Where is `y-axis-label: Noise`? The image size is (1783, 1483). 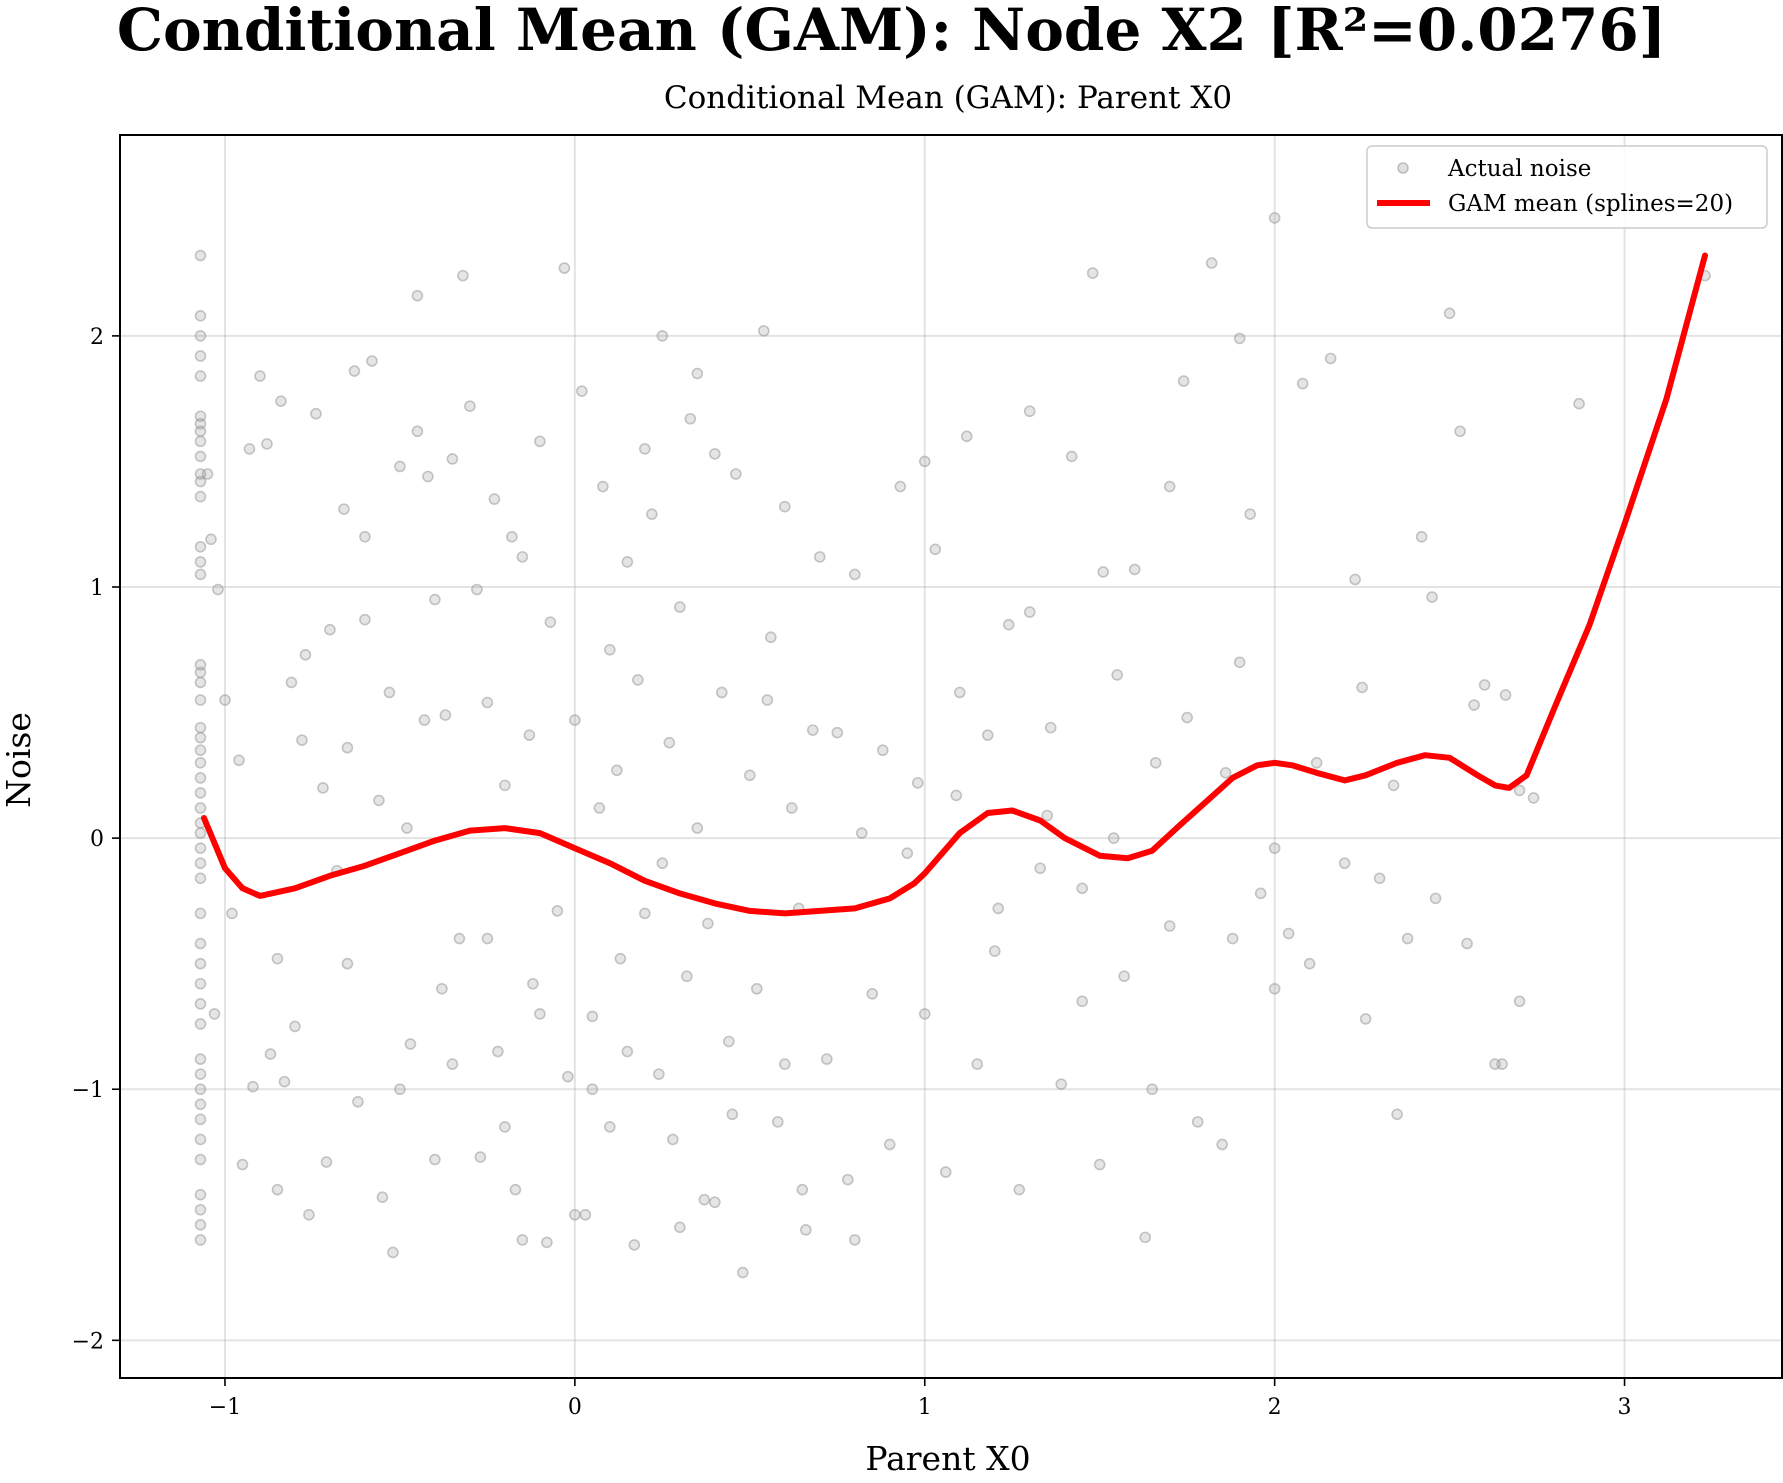
y-axis-label: Noise is located at coordinates (19, 760).